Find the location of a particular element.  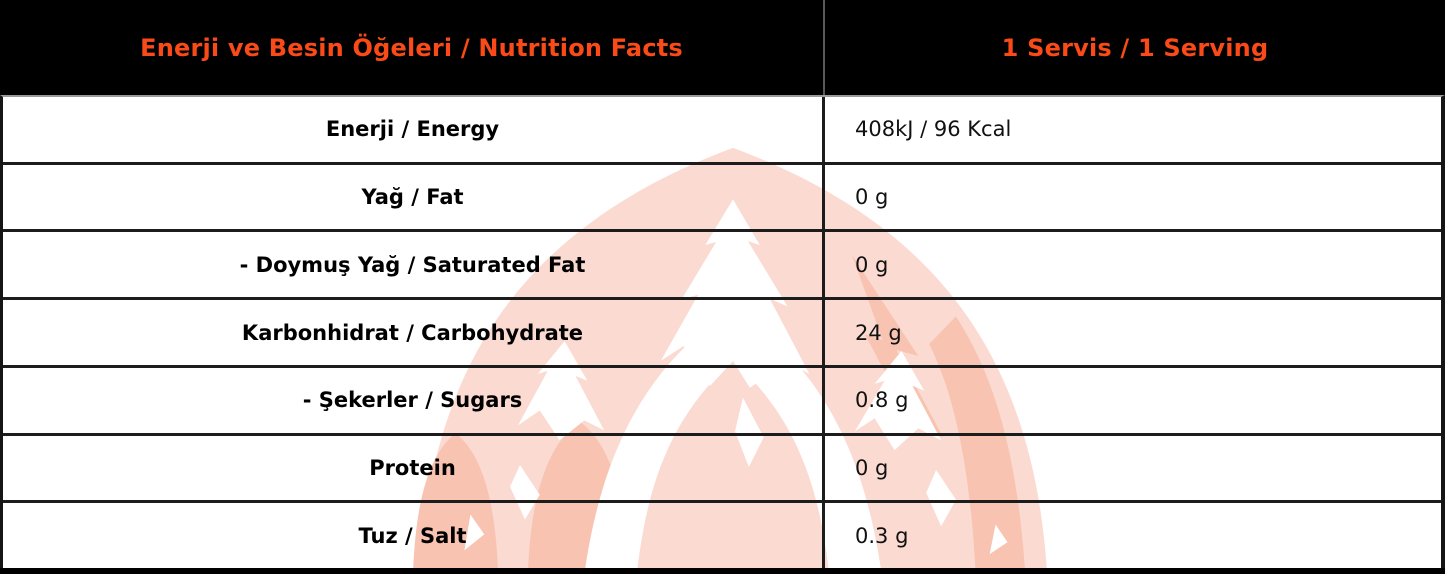

nutrient-label: - Doymuş Yağ / Saturated Fat is located at coordinates (414, 265).